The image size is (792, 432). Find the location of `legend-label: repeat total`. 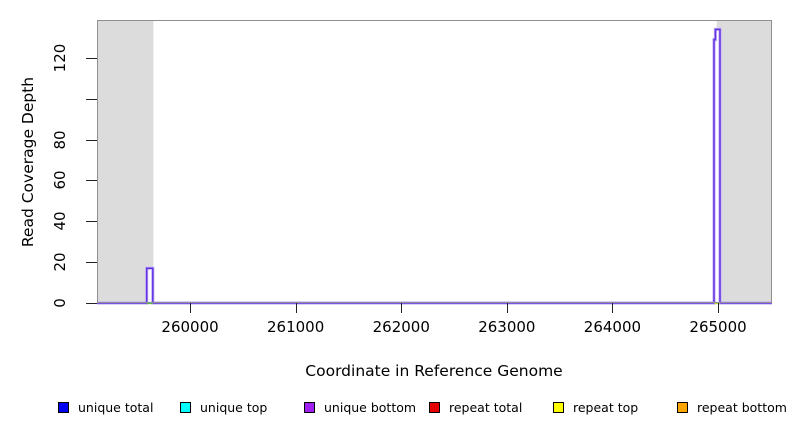

legend-label: repeat total is located at coordinates (486, 407).